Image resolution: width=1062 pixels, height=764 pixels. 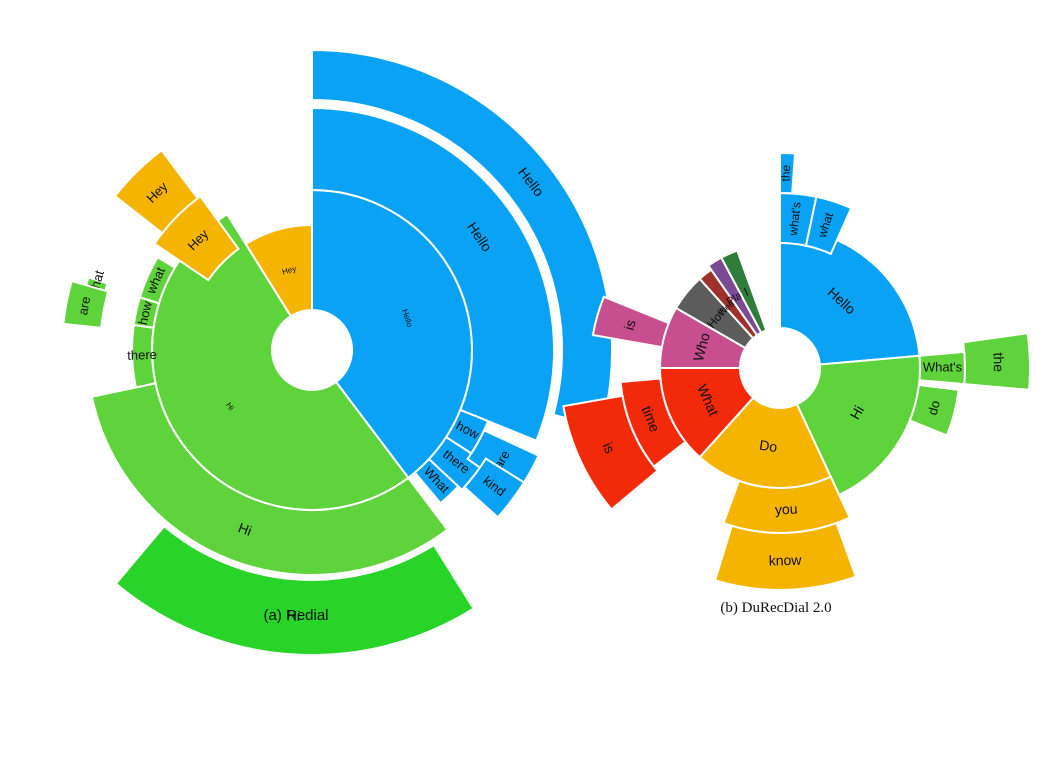 What do you see at coordinates (433, 274) in the screenshot?
I see `redial-ring2-segment-hello` at bounding box center [433, 274].